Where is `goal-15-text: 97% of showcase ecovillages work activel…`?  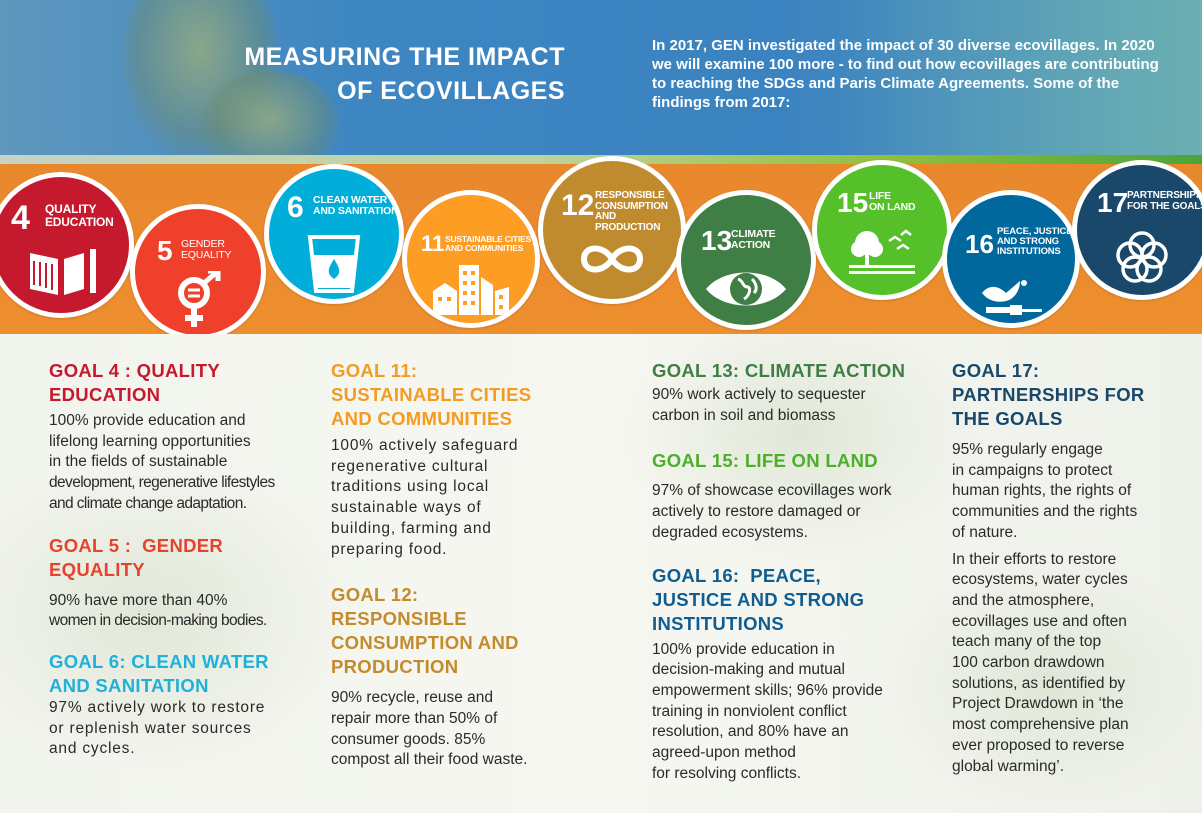
goal-15-text: 97% of showcase ecovillages work activel… is located at coordinates (772, 511).